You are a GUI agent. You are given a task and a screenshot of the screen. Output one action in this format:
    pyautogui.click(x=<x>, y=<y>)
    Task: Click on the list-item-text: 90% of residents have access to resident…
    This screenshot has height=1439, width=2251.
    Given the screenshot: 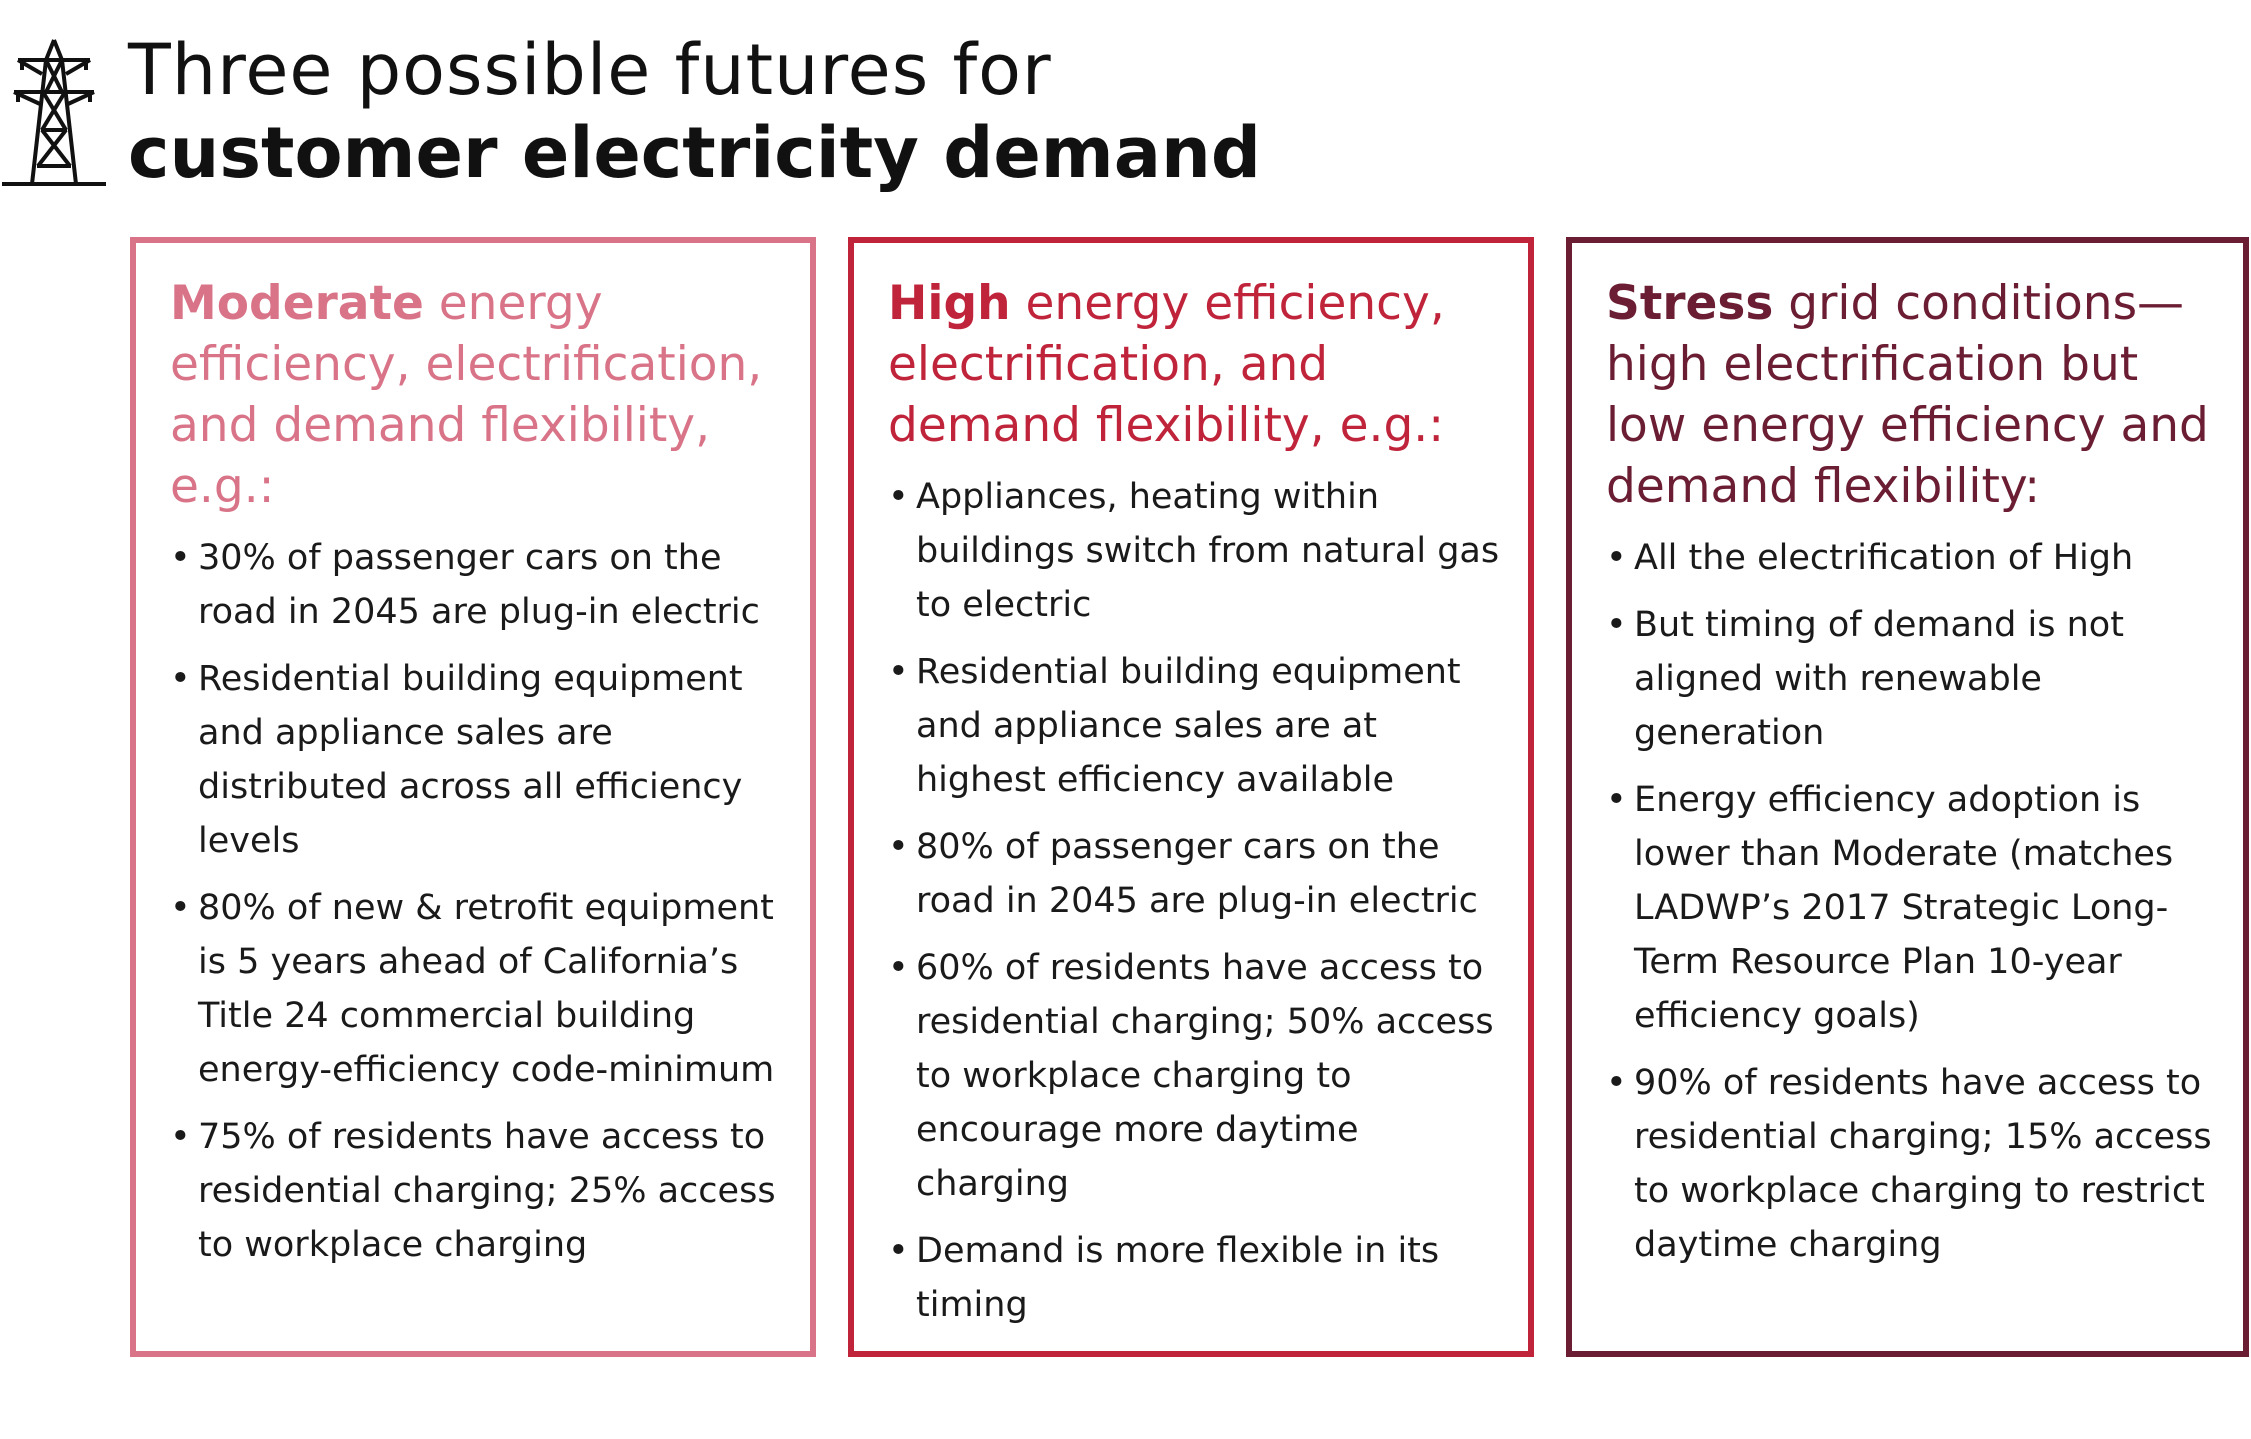 What is the action you would take?
    pyautogui.click(x=1923, y=1164)
    